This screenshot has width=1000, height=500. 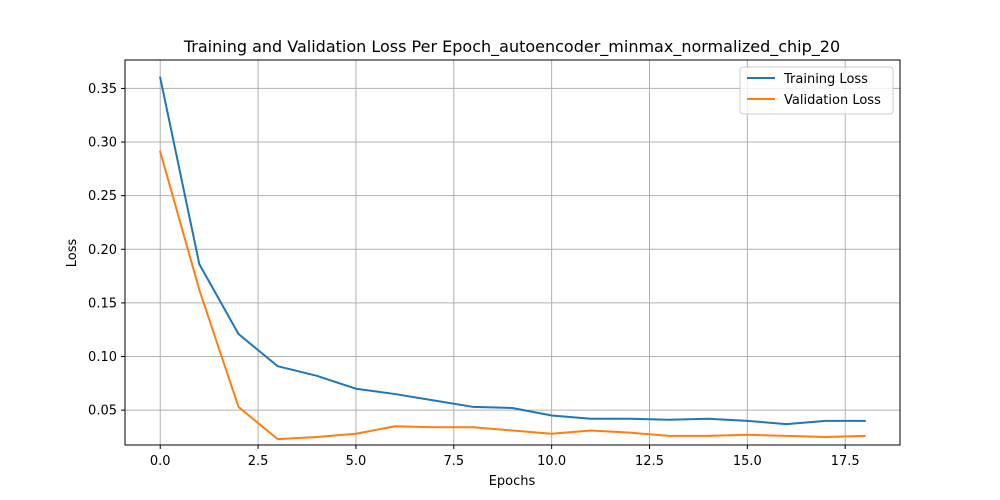 I want to click on chart-legend: Training Loss Validation Loss, so click(x=816, y=90).